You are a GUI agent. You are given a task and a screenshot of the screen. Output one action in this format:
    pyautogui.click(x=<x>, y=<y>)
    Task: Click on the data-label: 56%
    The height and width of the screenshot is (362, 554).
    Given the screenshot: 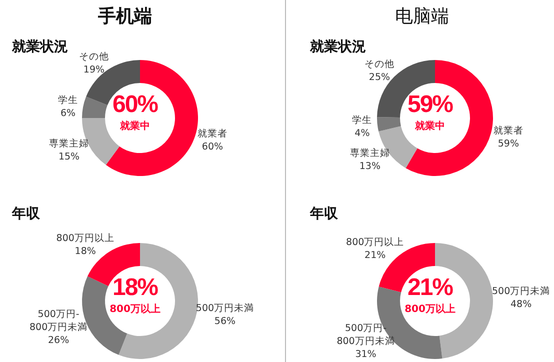 What is the action you would take?
    pyautogui.click(x=225, y=322)
    